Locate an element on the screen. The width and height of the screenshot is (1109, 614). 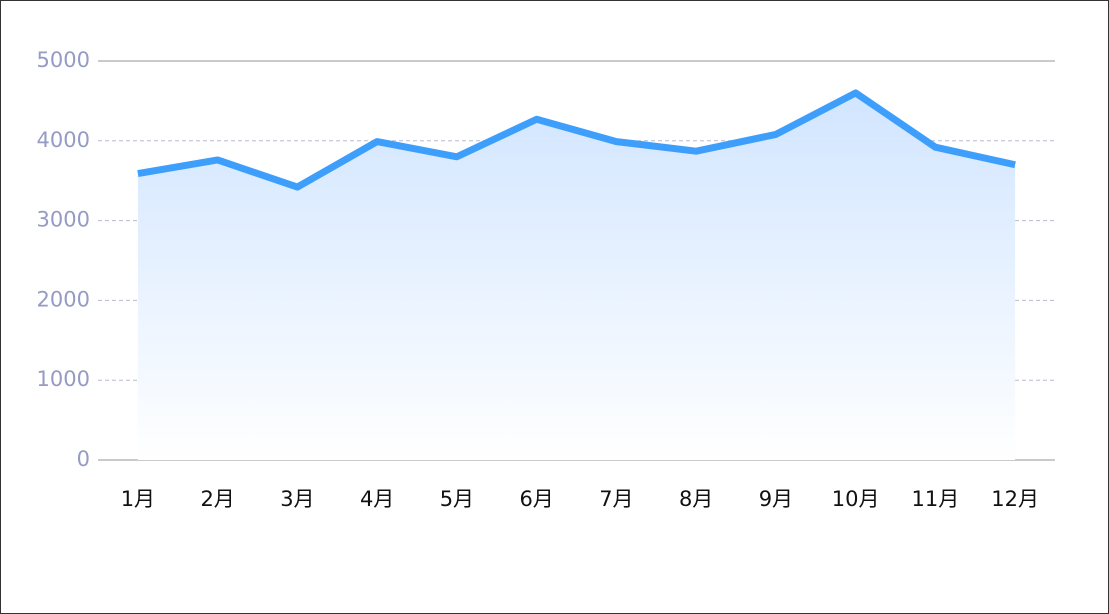
x-tick-label: 2月 is located at coordinates (217, 499).